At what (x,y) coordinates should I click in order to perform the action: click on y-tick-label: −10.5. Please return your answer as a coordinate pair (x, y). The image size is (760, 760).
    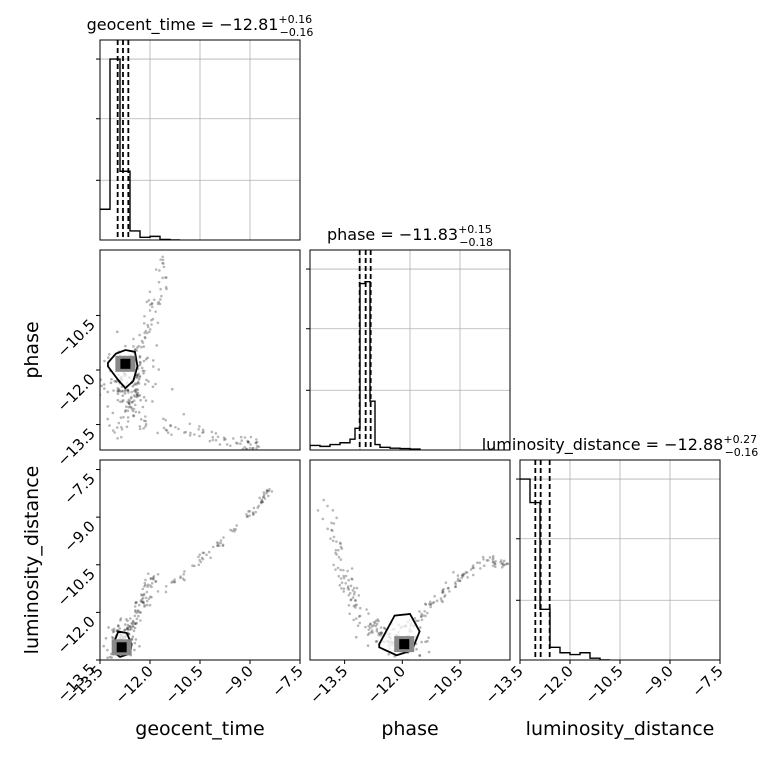
    Looking at the image, I should click on (76, 587).